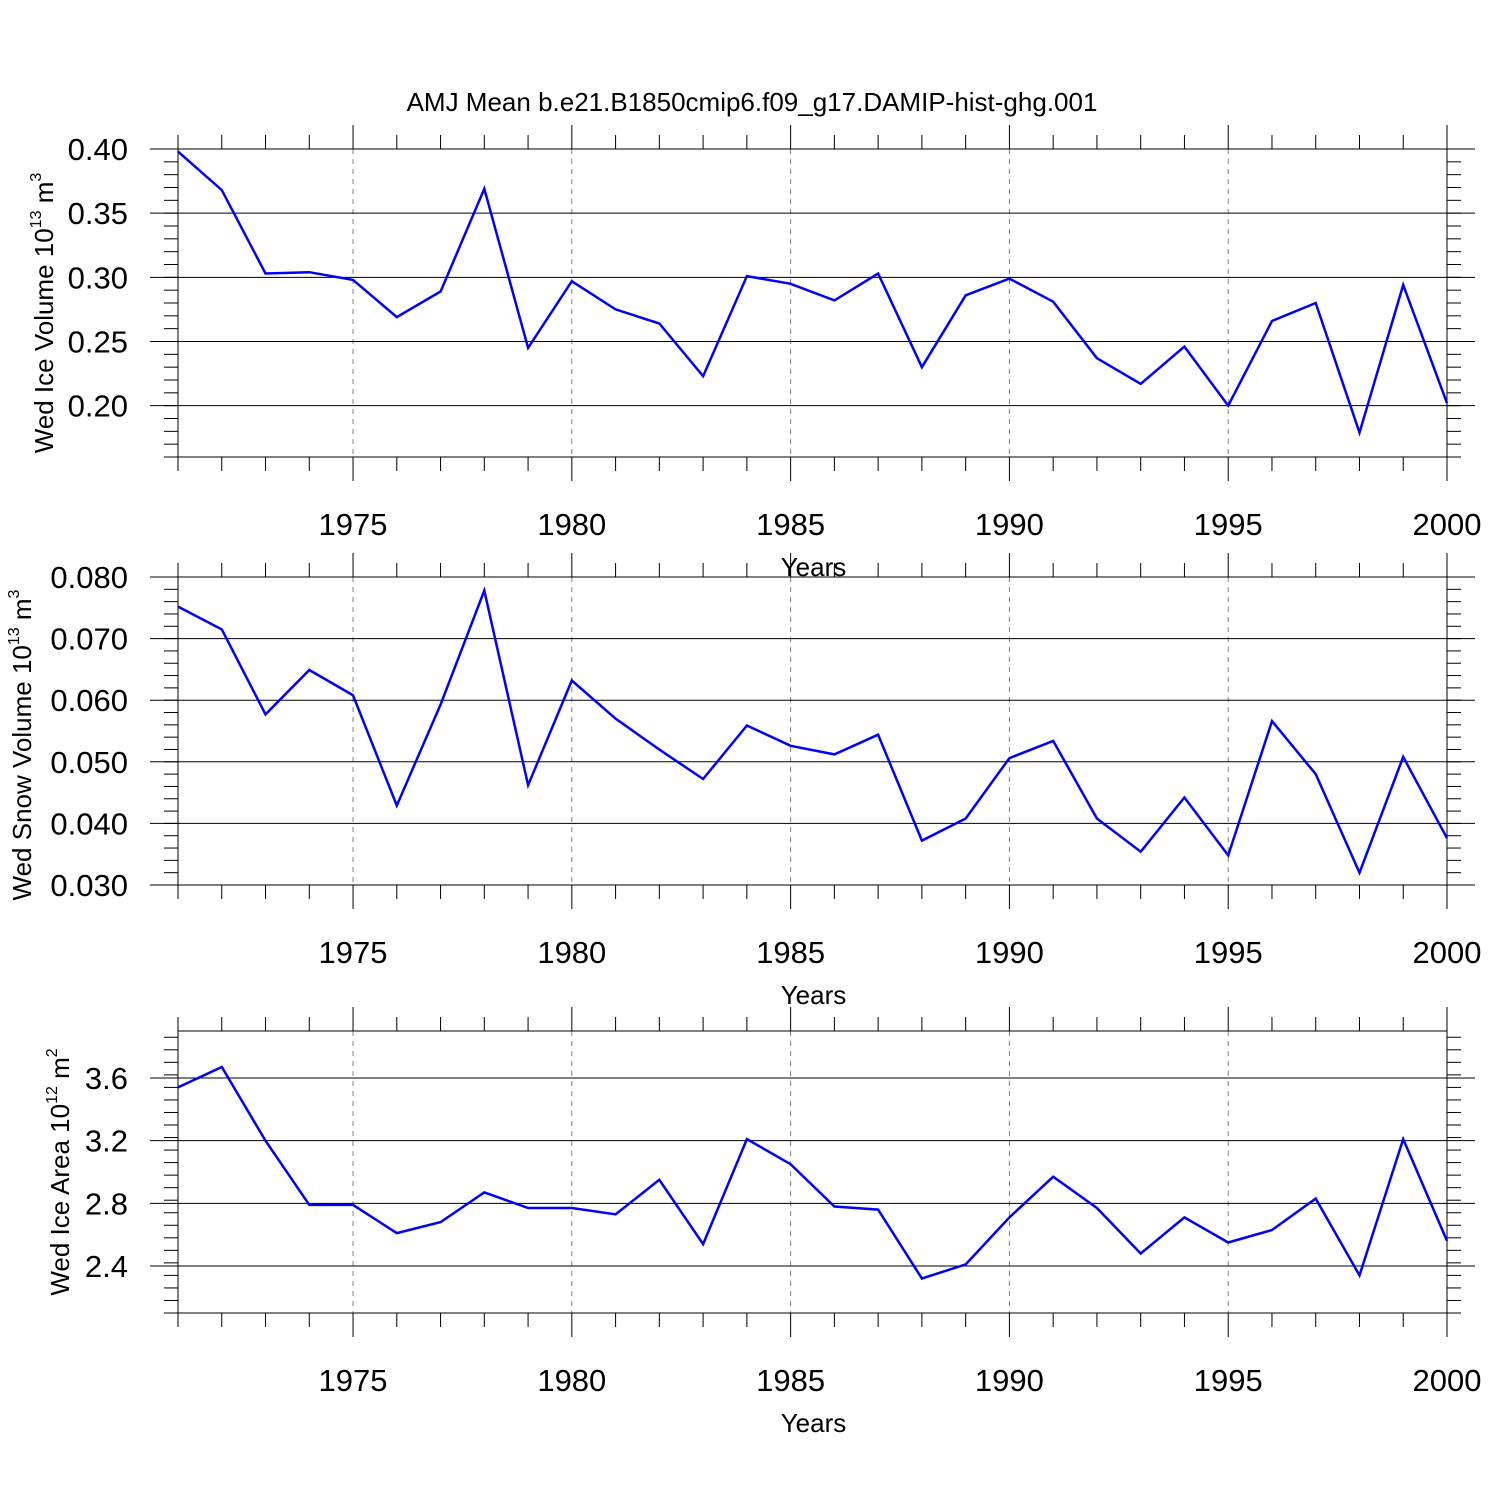 The height and width of the screenshot is (1505, 1500). I want to click on y-tick-label: 0.030, so click(89, 885).